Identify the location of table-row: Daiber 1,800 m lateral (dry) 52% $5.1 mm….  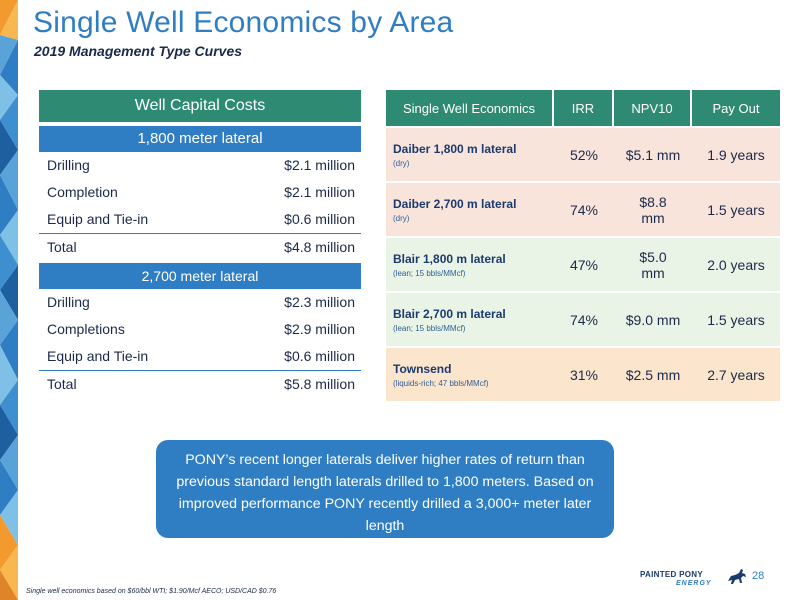
(583, 153).